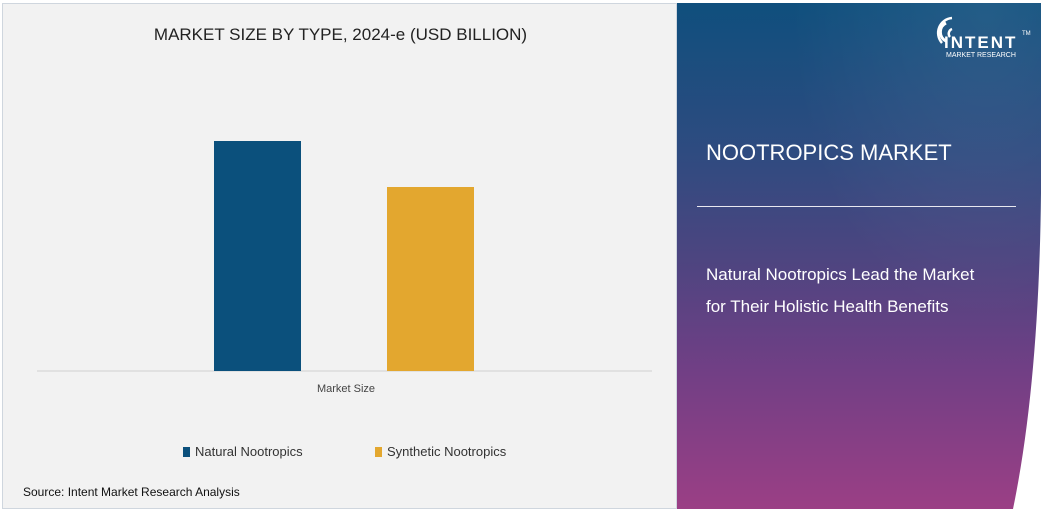 The height and width of the screenshot is (513, 1043). I want to click on bar-synthetic-nootropics, so click(430, 279).